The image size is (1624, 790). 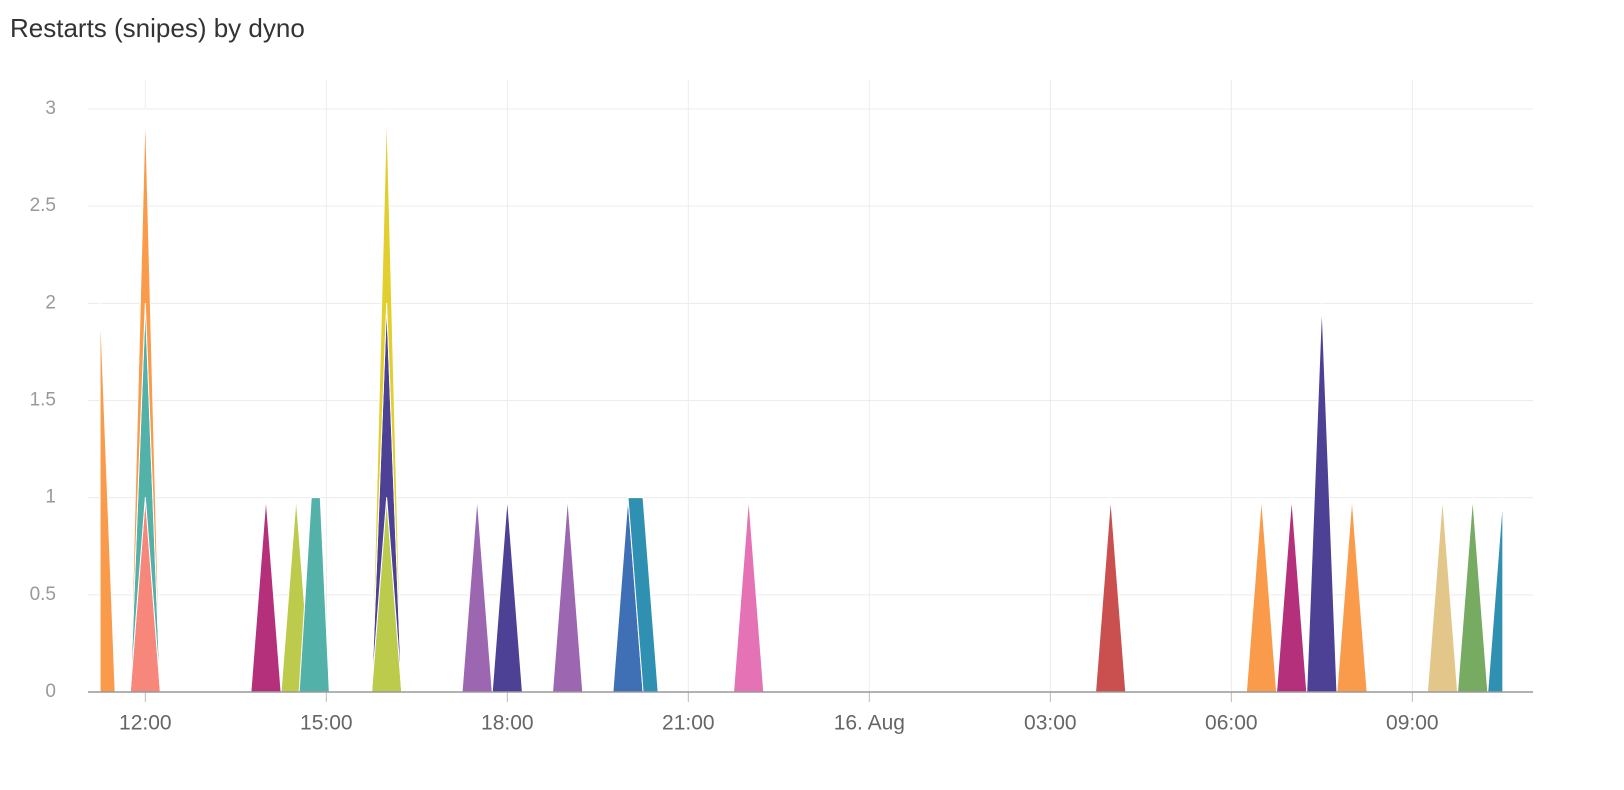 I want to click on x-tick-label: 18:00, so click(x=507, y=723).